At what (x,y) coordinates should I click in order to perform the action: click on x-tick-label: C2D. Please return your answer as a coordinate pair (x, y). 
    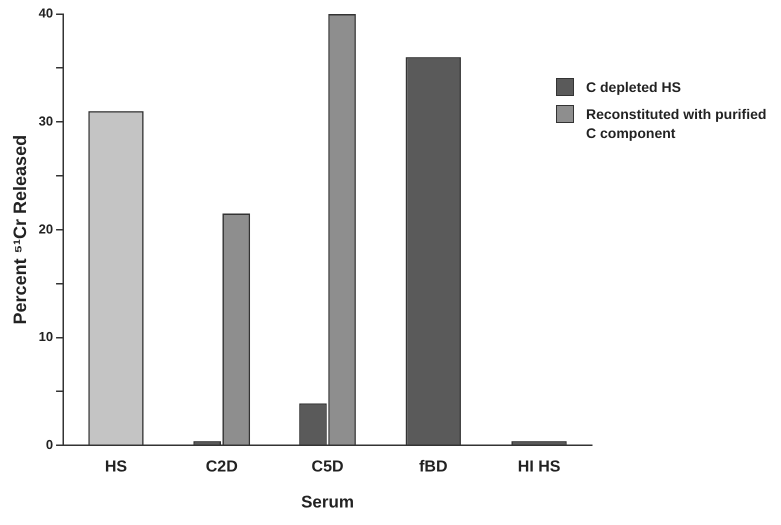
    Looking at the image, I should click on (222, 467).